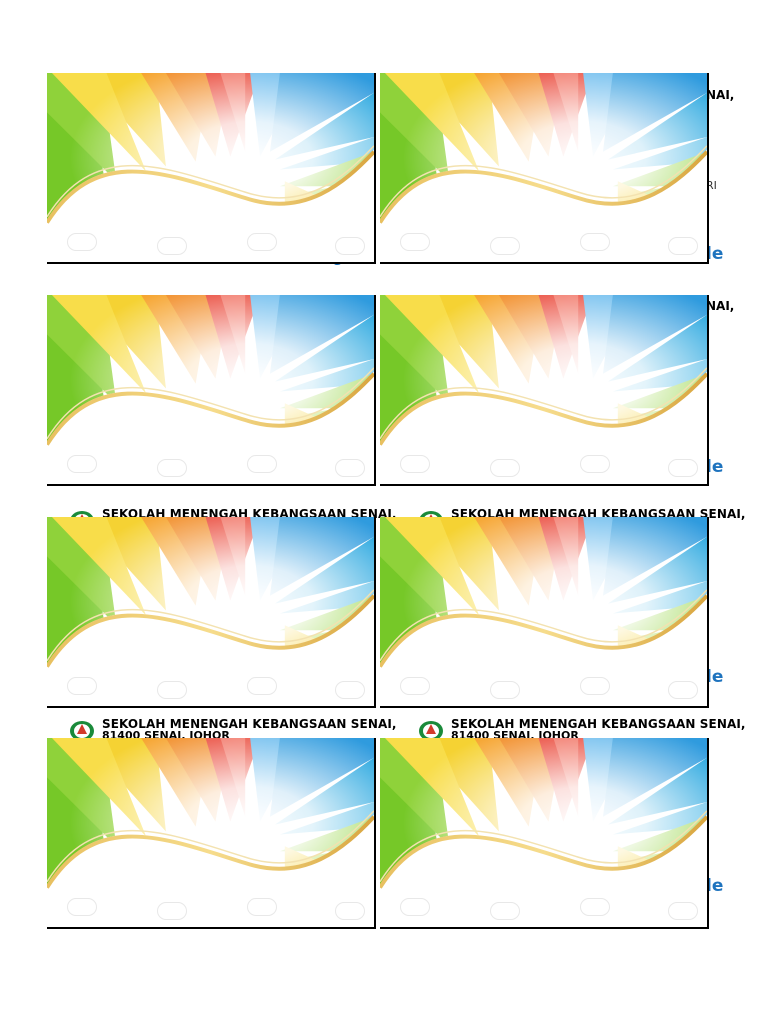 This screenshot has width=768, height=1024. I want to click on card-3-left, so click(211, 612).